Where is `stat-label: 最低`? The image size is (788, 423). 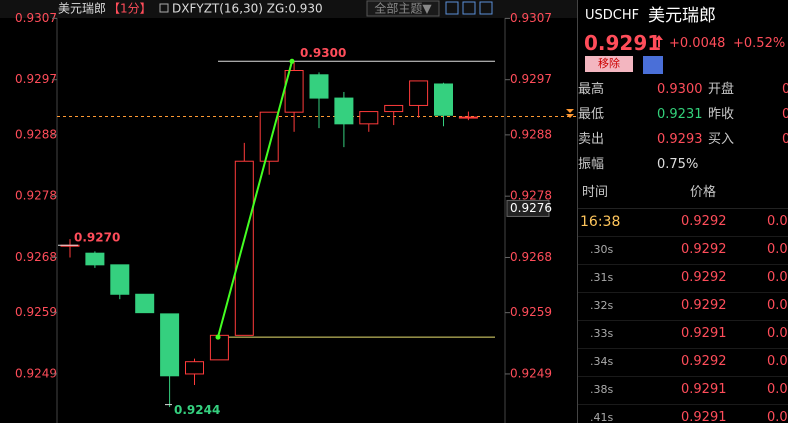 stat-label: 最低 is located at coordinates (591, 114).